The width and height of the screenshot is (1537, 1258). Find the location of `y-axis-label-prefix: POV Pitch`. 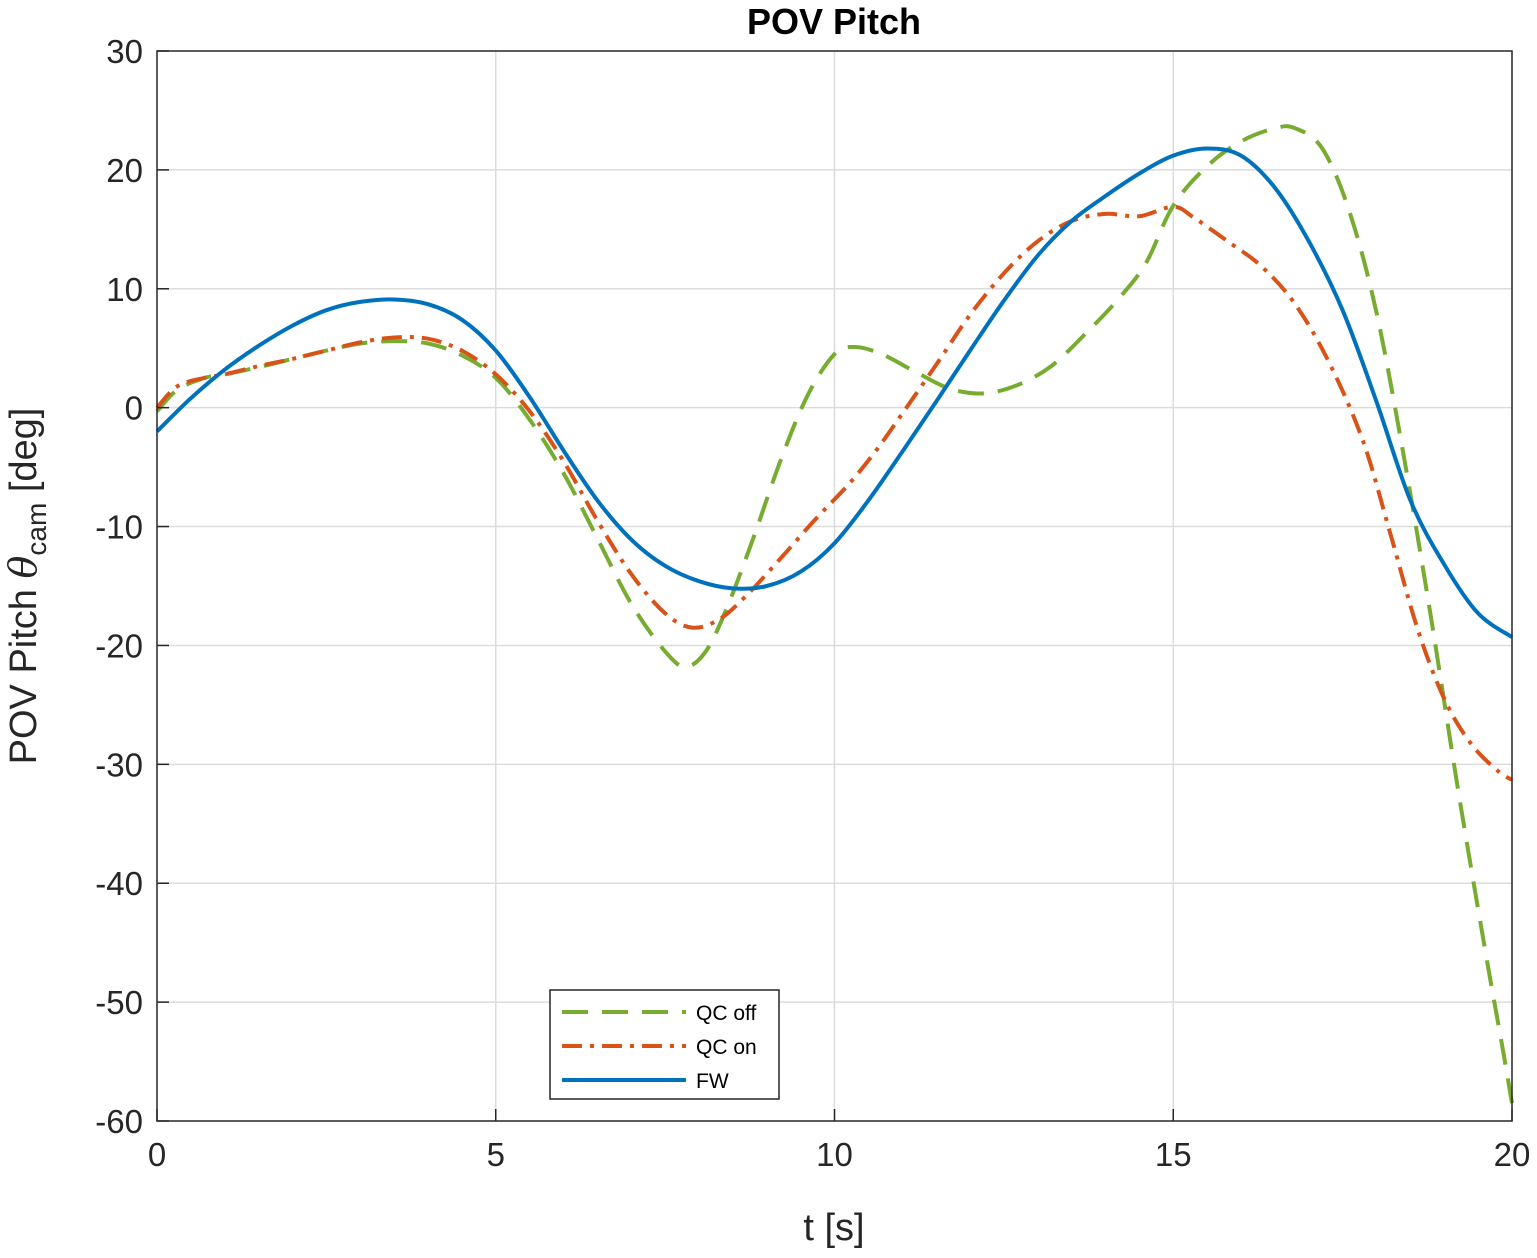

y-axis-label-prefix: POV Pitch is located at coordinates (24, 672).